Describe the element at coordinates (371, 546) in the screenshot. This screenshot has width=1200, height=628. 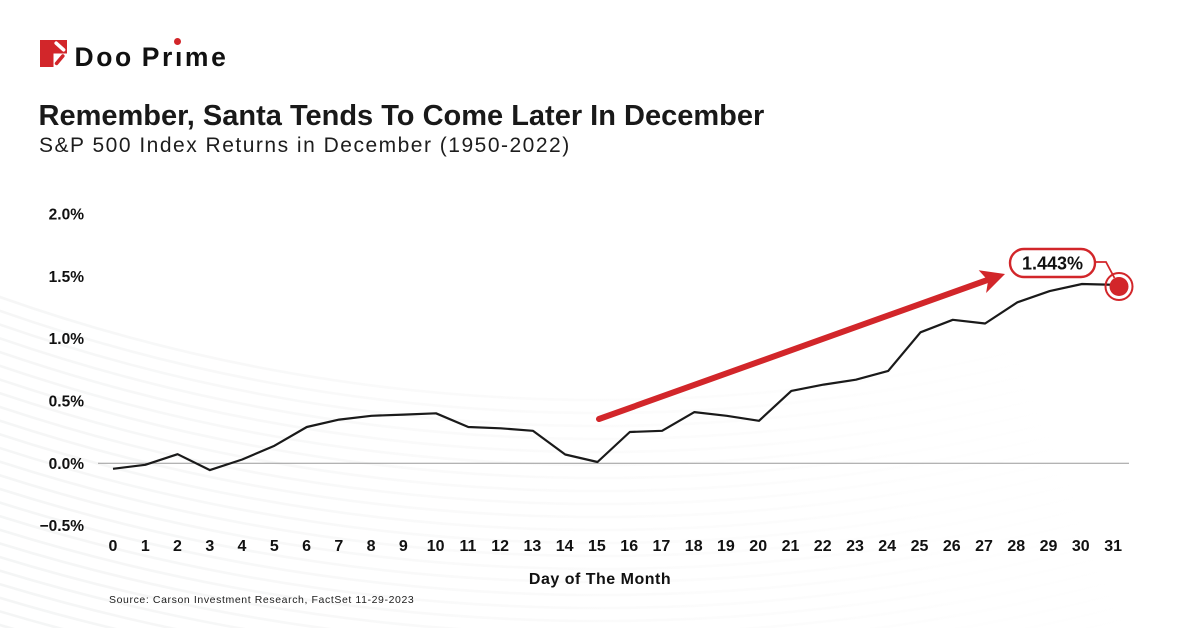
I see `svg-text: 8` at that location.